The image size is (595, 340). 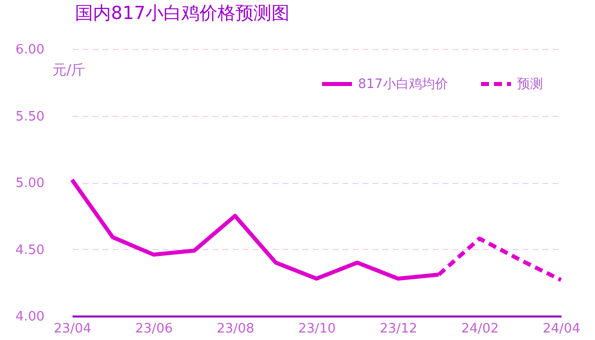 I want to click on x-tick-label: 23/08, so click(x=235, y=329).